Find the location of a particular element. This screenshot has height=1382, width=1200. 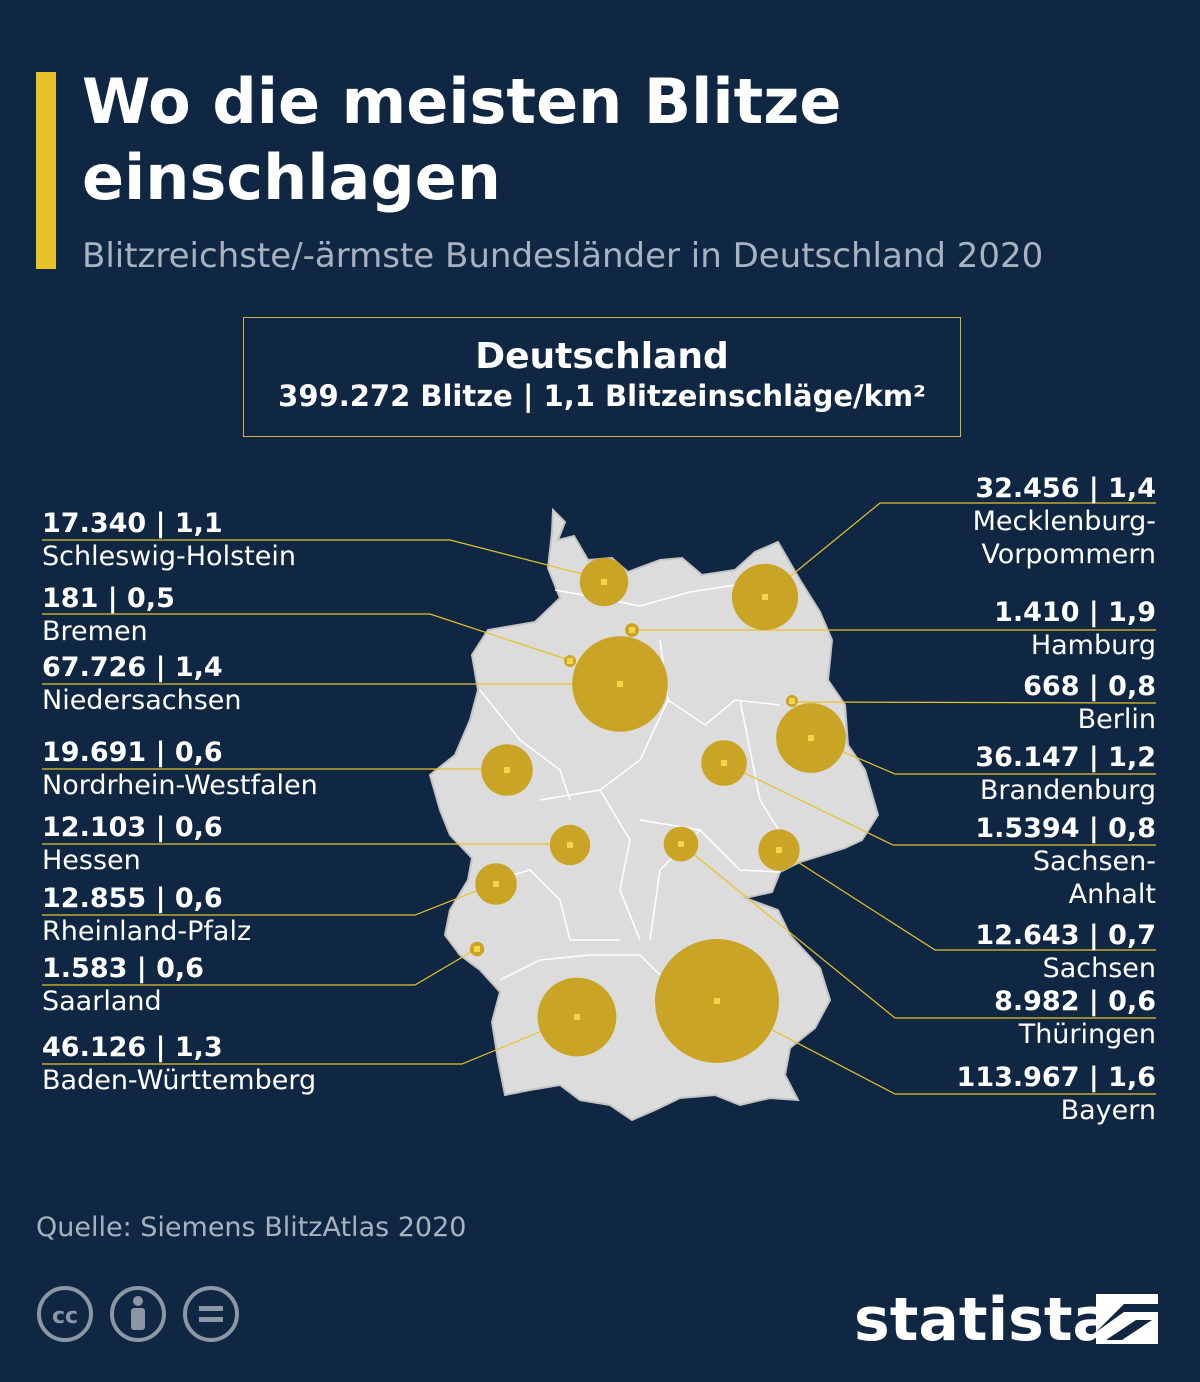

bubbles is located at coordinates (657, 810).